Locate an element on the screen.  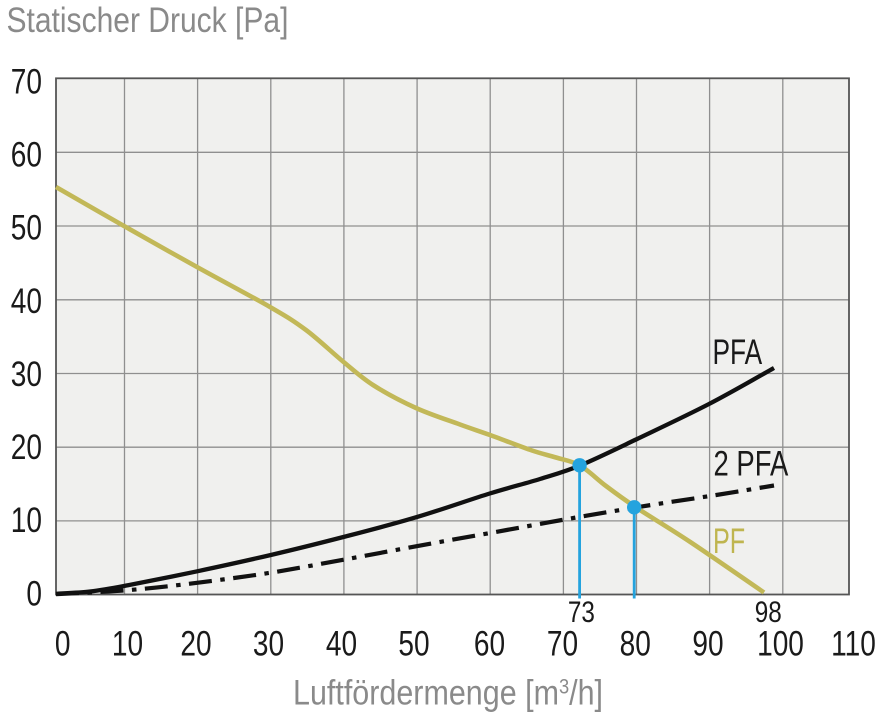
svg-text: 100 is located at coordinates (780, 644).